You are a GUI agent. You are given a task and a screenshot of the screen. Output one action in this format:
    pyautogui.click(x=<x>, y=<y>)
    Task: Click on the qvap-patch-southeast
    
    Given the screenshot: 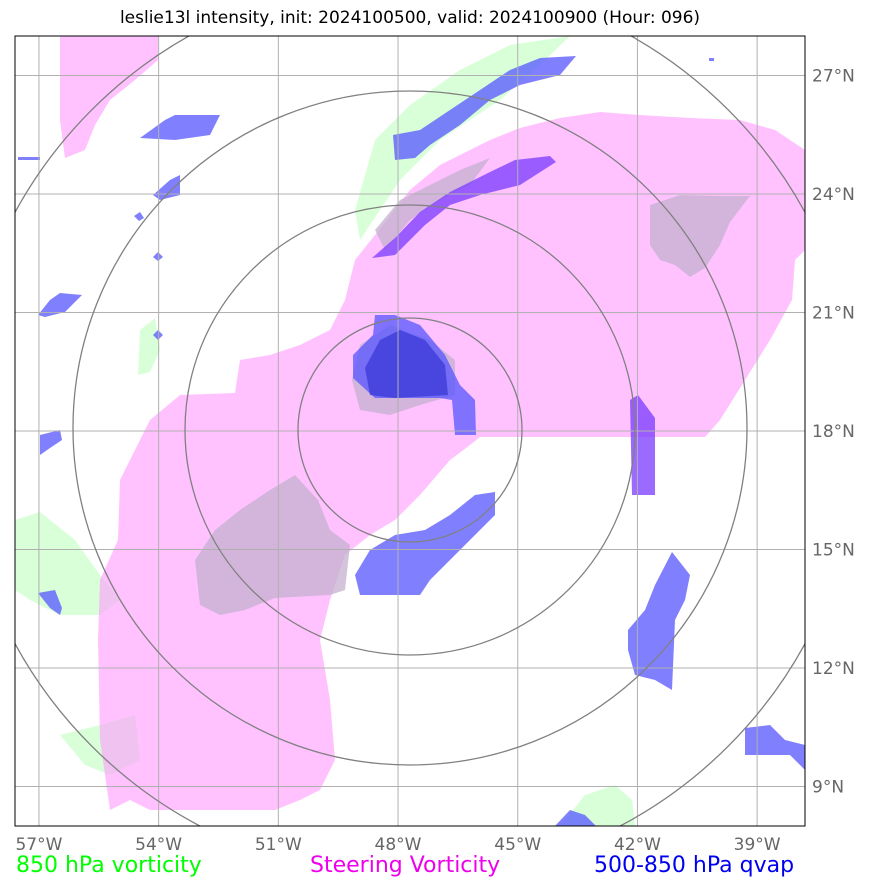 What is the action you would take?
    pyautogui.click(x=775, y=747)
    